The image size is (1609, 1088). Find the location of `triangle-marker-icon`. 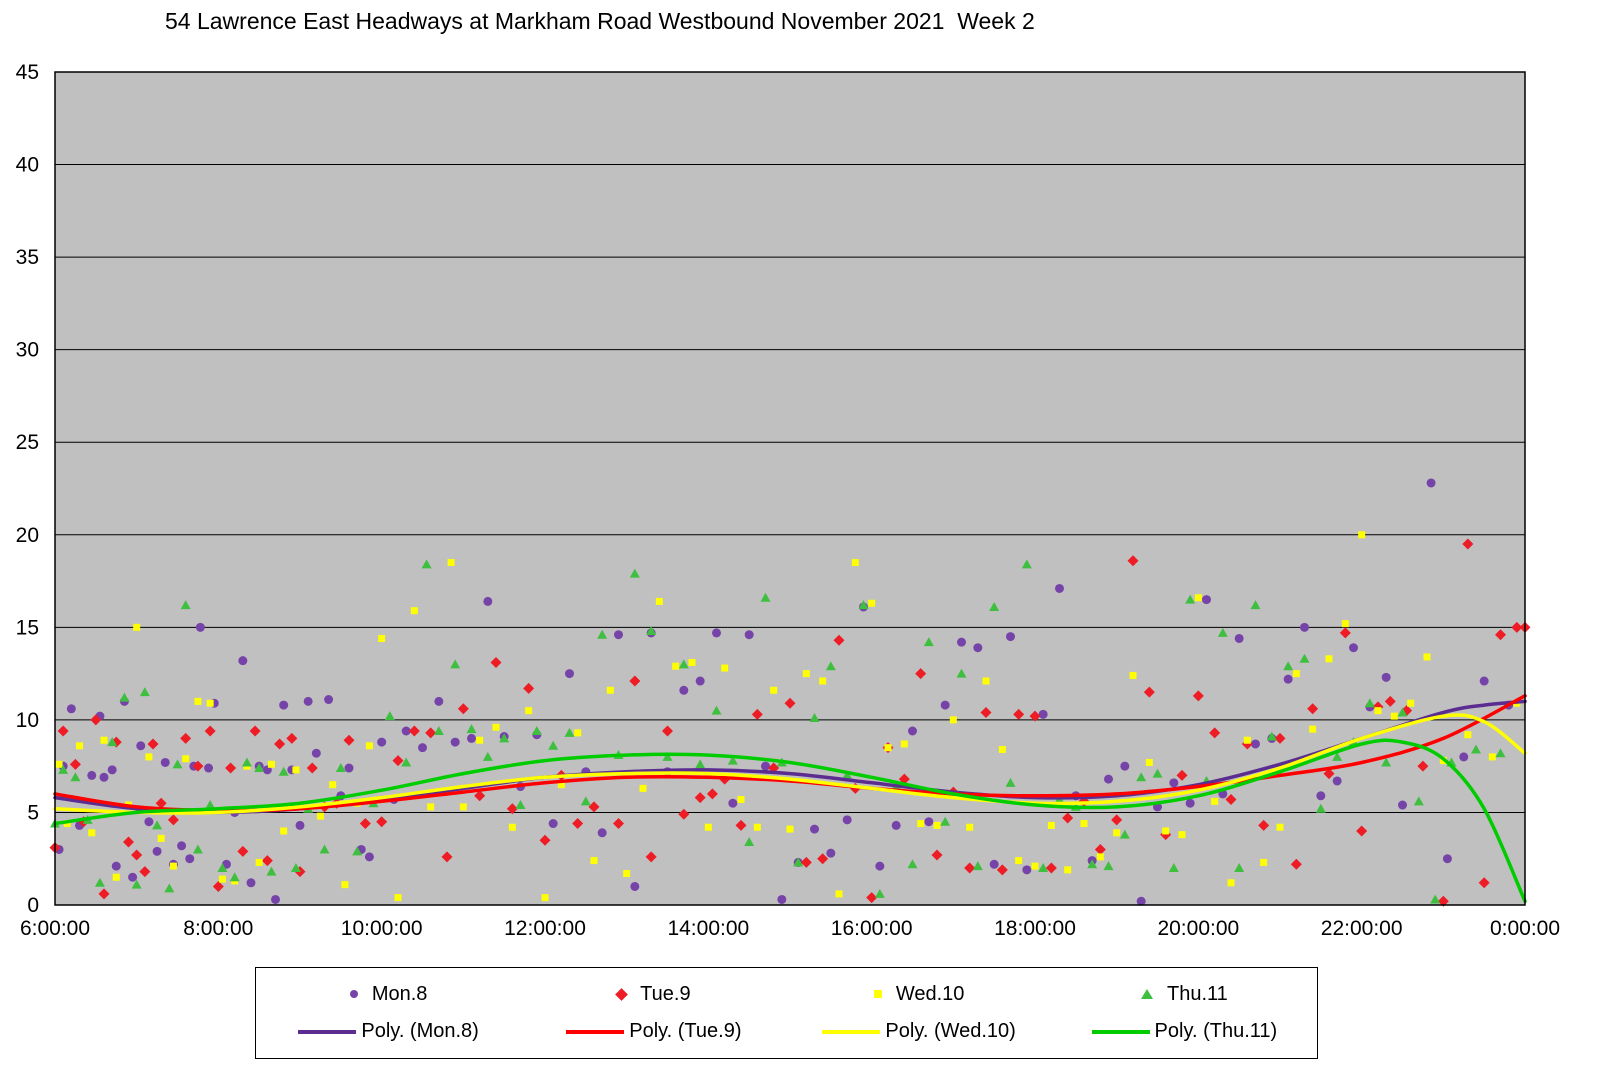

triangle-marker-icon is located at coordinates (1146, 994).